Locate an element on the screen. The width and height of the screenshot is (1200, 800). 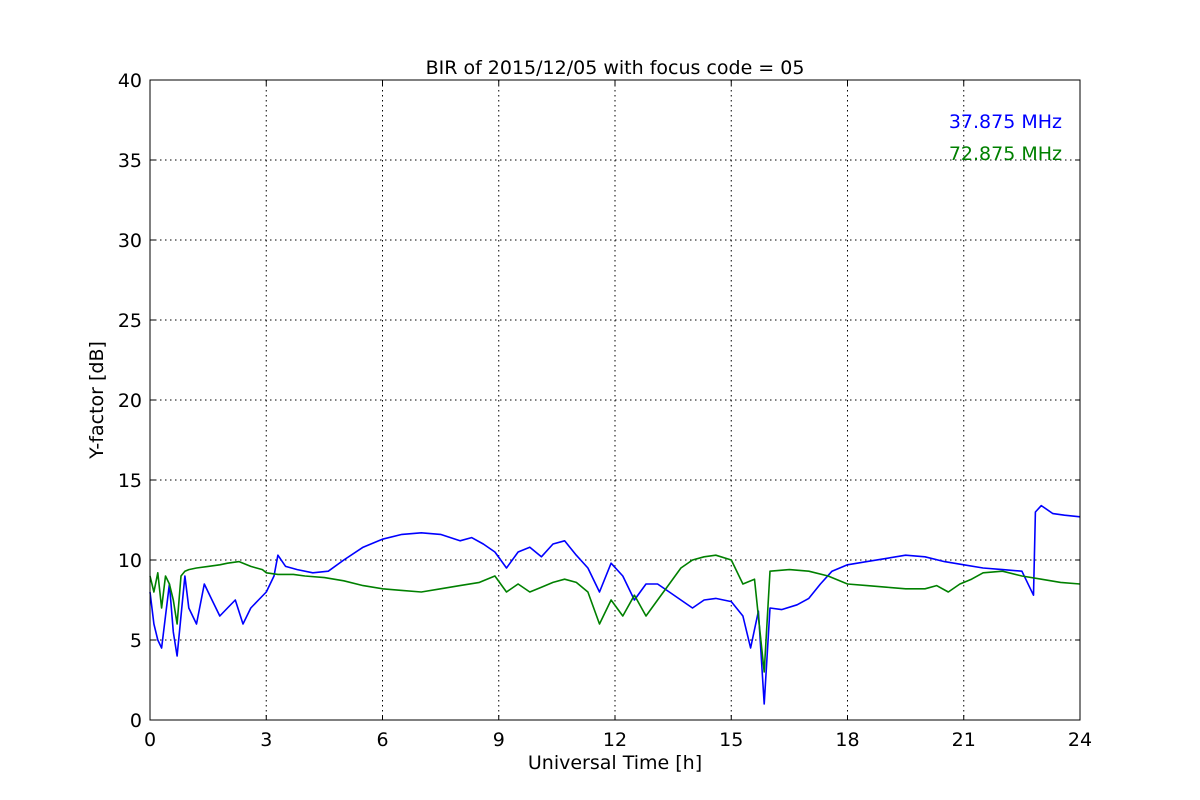
y-tick-label: 0 is located at coordinates (136, 721).